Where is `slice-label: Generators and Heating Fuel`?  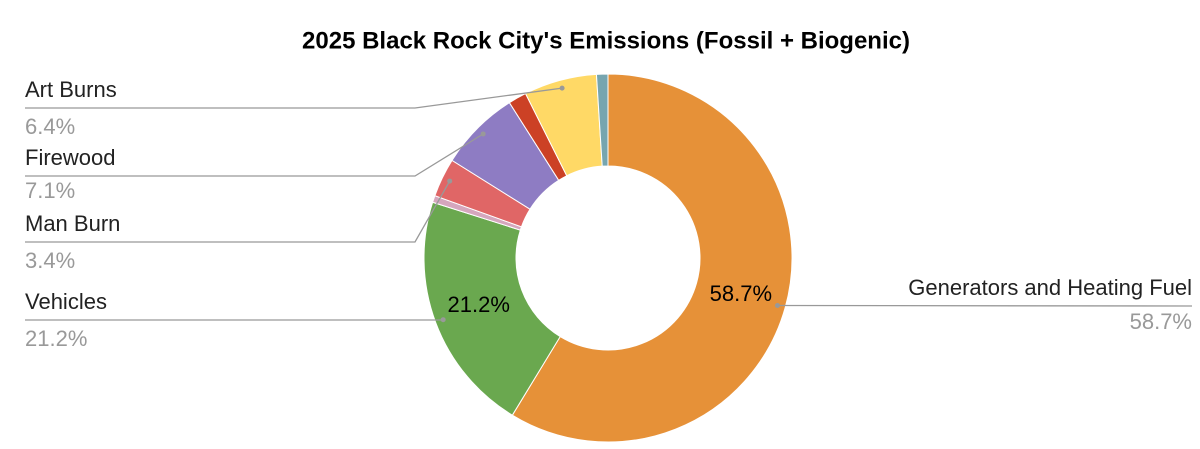 slice-label: Generators and Heating Fuel is located at coordinates (1050, 287).